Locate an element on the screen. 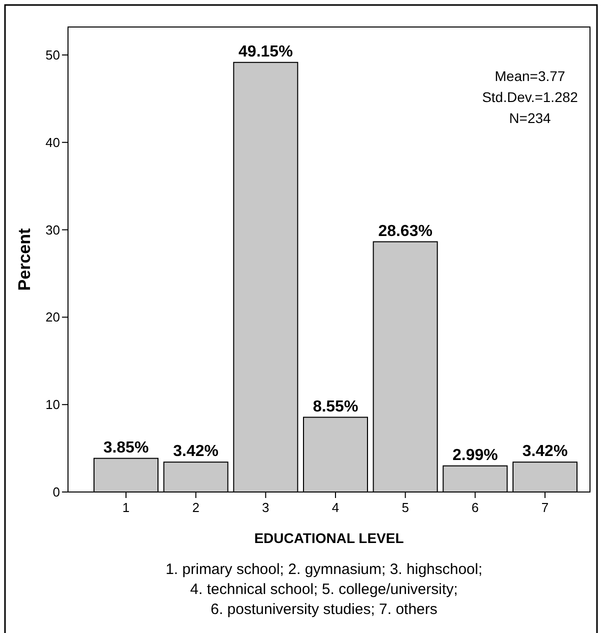 The width and height of the screenshot is (601, 633). data-label: 3.85% is located at coordinates (126, 447).